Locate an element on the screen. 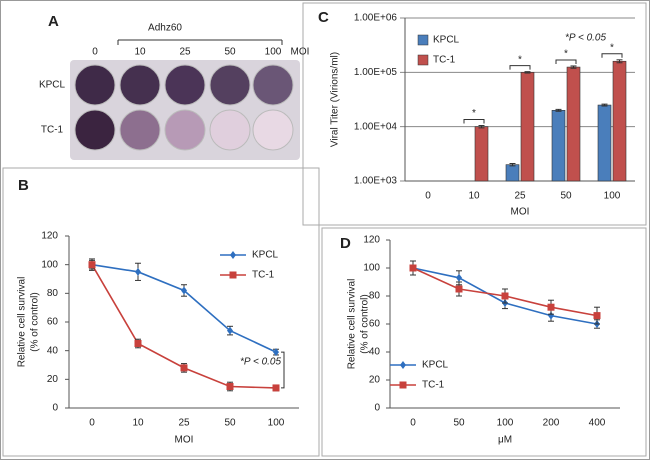  x-tick-label: 200 is located at coordinates (551, 423).